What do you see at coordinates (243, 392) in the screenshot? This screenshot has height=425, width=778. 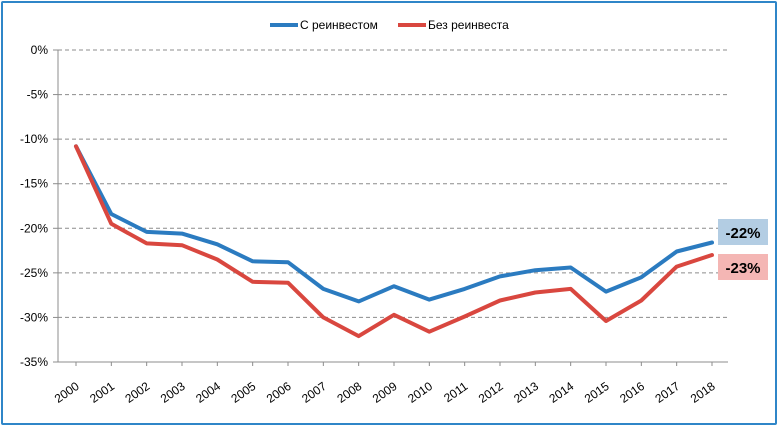 I see `x-tick-label: 2005` at bounding box center [243, 392].